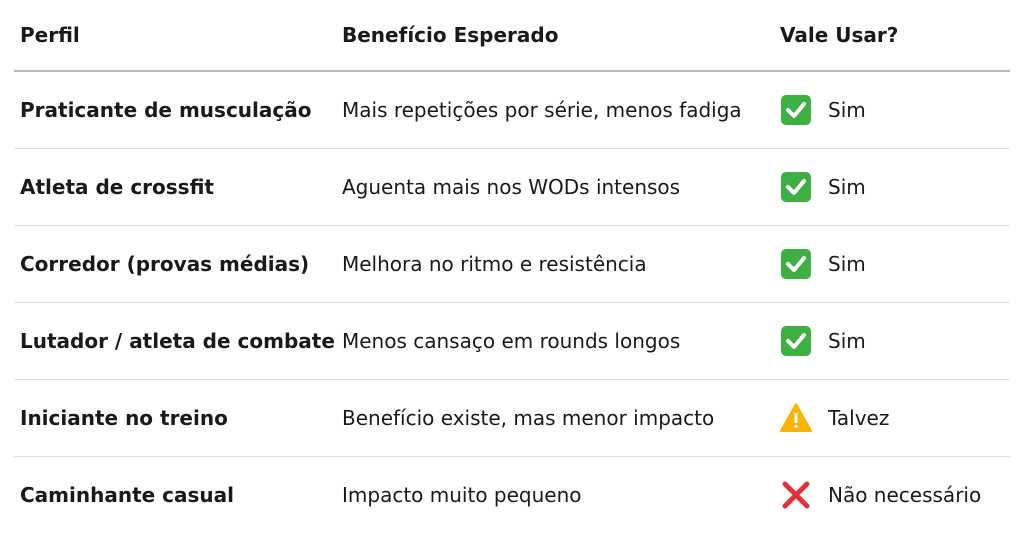 Image resolution: width=1024 pixels, height=542 pixels. I want to click on header-row: Perfil Benefício Esperado Vale Usar?, so click(512, 36).